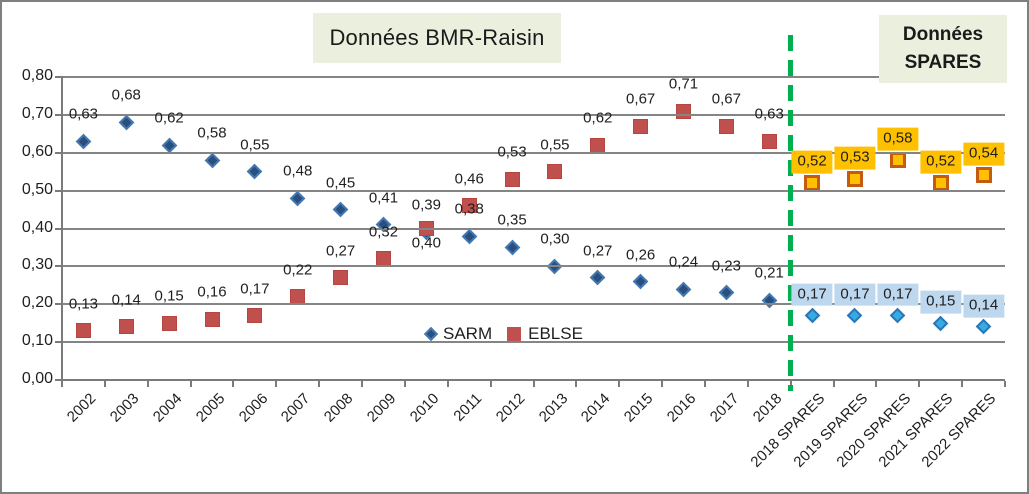  I want to click on data-label: 0,54, so click(983, 154).